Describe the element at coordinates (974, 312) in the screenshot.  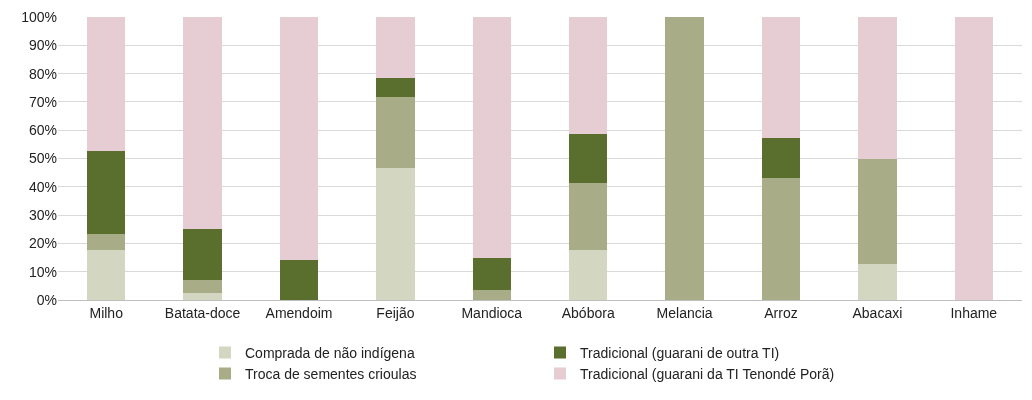
I see `x-tick-label: Inhame` at that location.